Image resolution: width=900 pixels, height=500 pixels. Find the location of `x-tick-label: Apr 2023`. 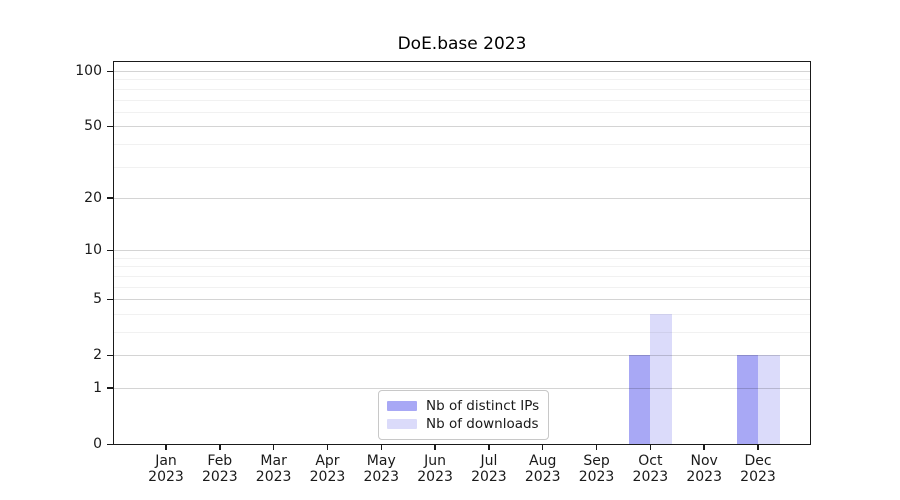

x-tick-label: Apr 2023 is located at coordinates (327, 469).